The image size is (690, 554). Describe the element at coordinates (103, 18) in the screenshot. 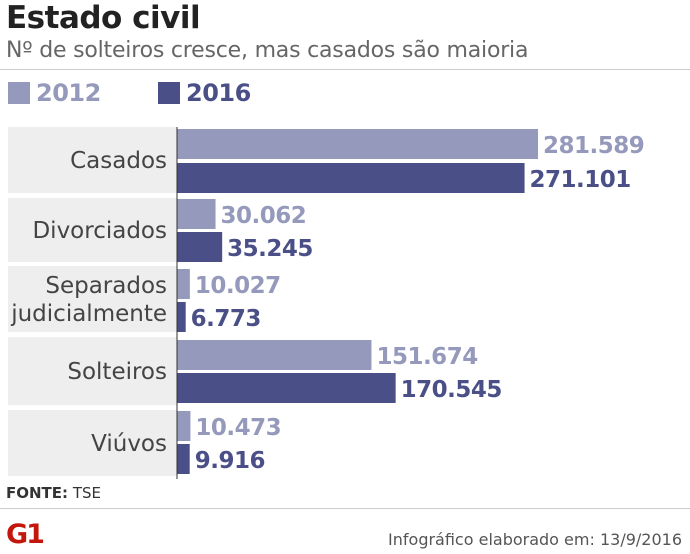

I see `chart-title: Estado civil` at that location.